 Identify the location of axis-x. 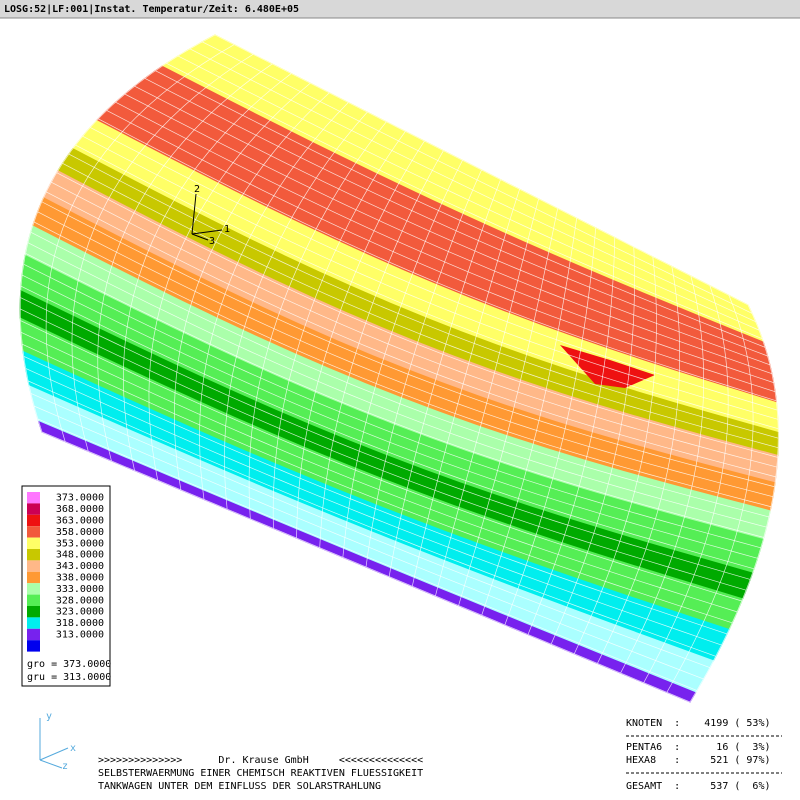
(54, 754).